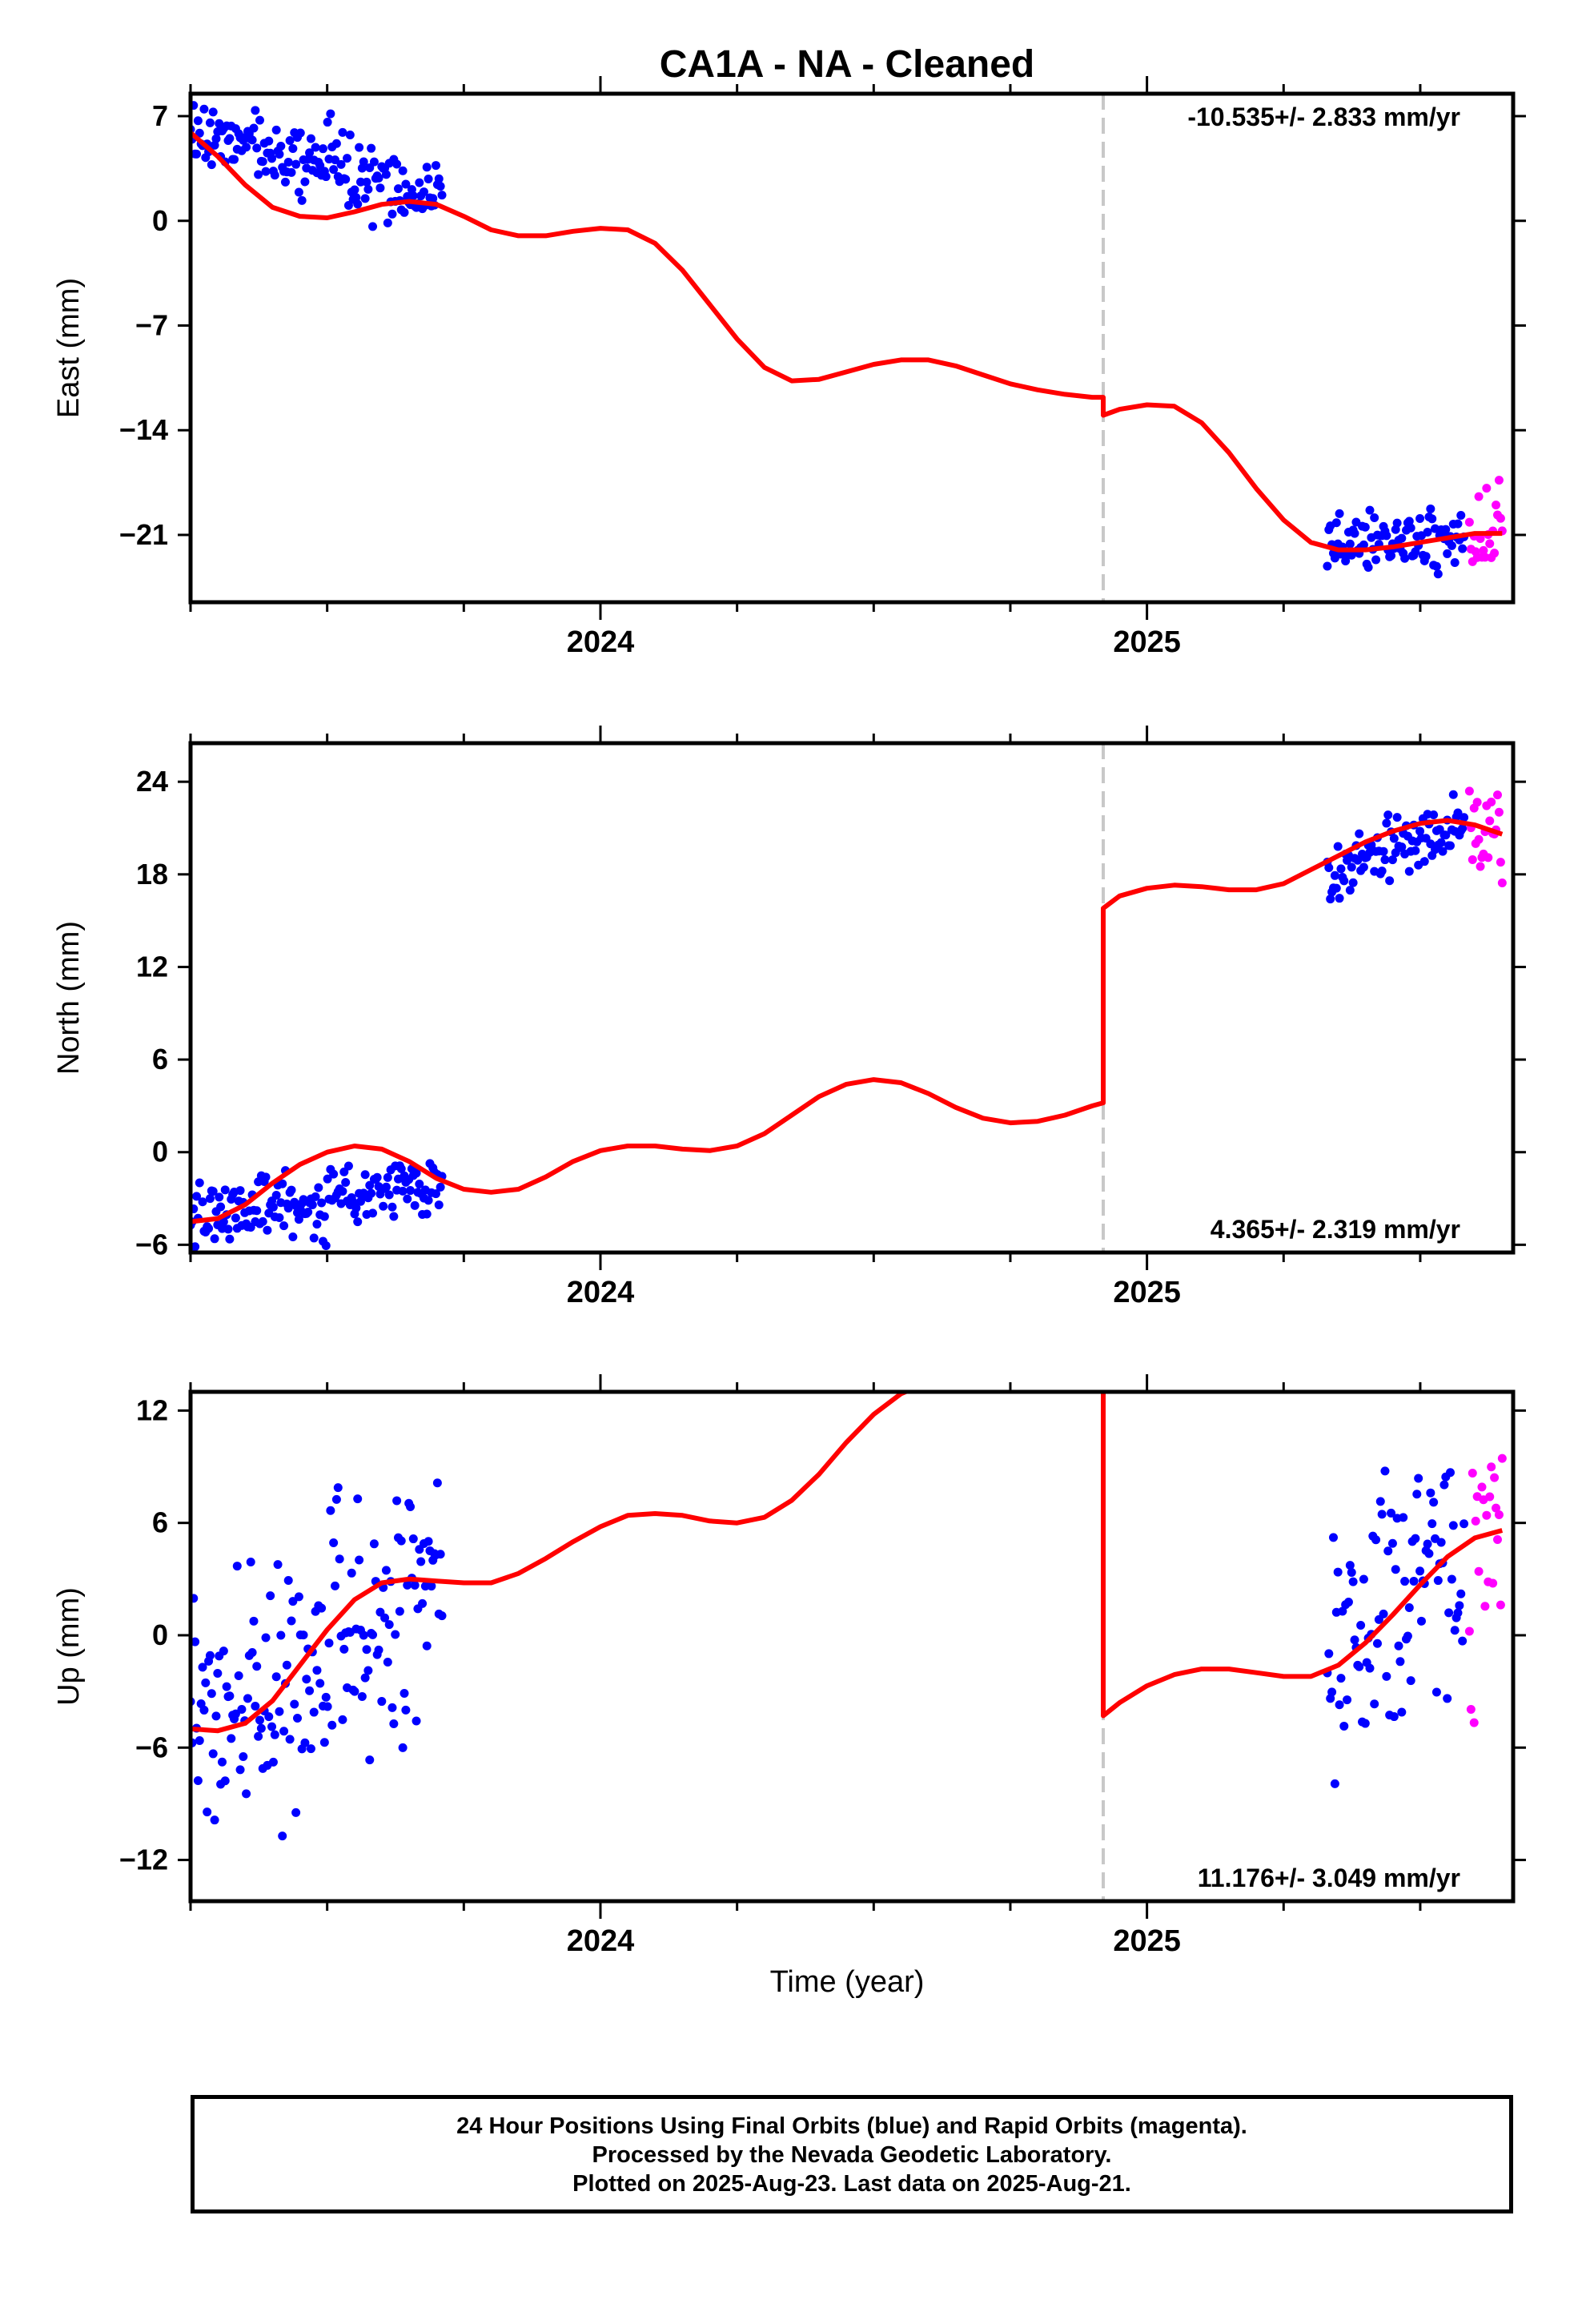 Image resolution: width=1582 pixels, height=2324 pixels. What do you see at coordinates (847, 1021) in the screenshot?
I see `north-model-line` at bounding box center [847, 1021].